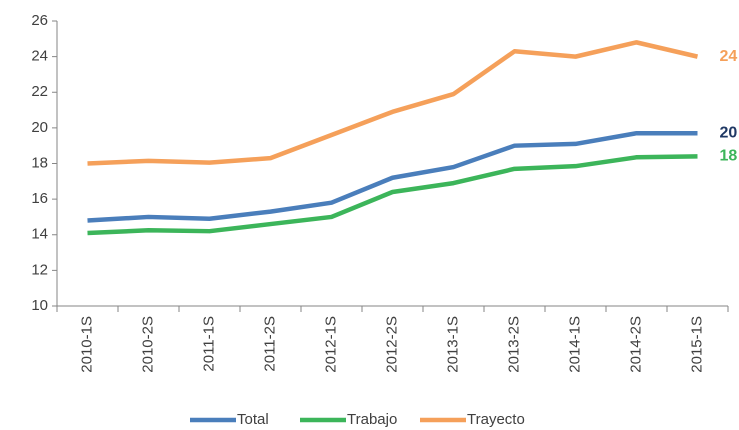 The height and width of the screenshot is (430, 739). Describe the element at coordinates (452, 344) in the screenshot. I see `x-tick-label: 2013-1S` at that location.